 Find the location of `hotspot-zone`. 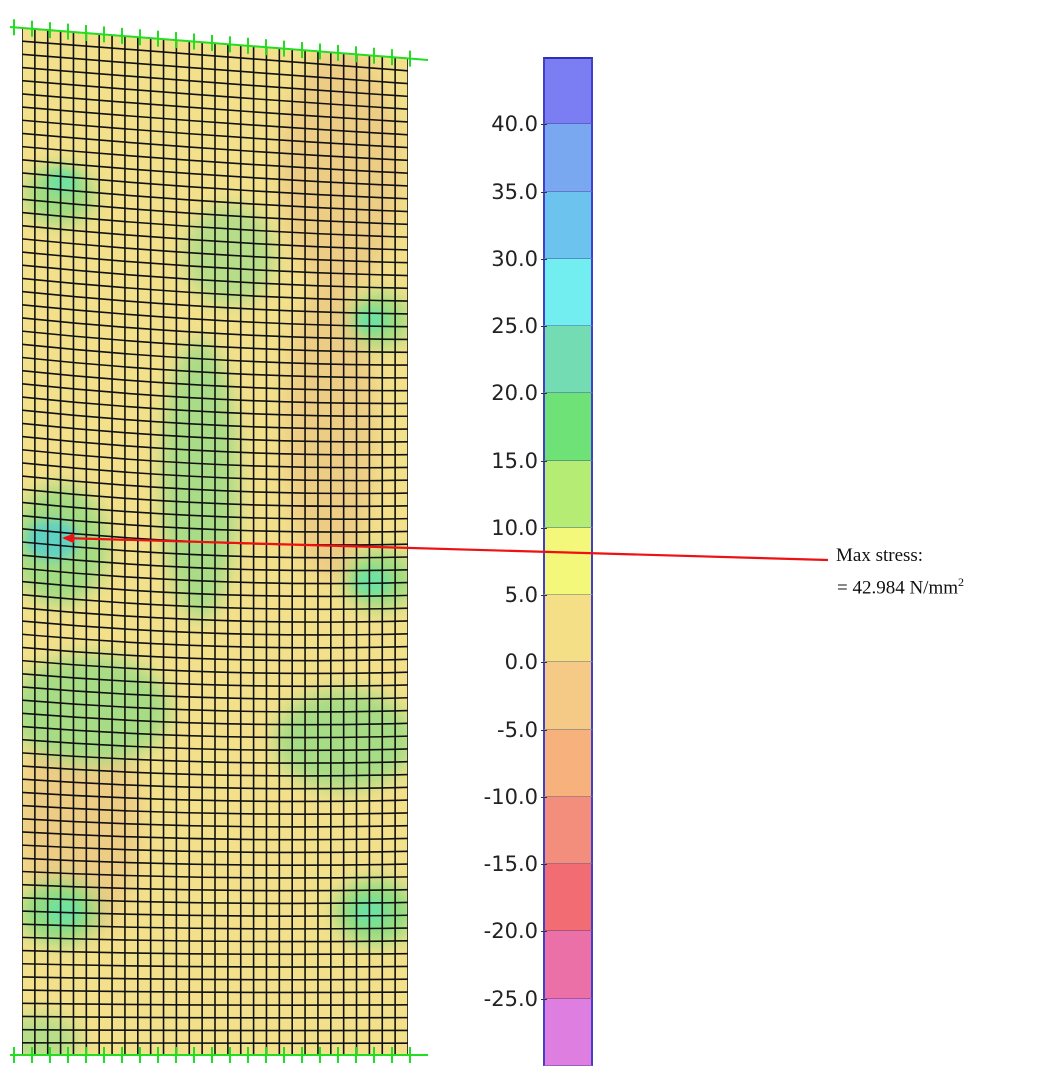

hotspot-zone is located at coordinates (372, 320).